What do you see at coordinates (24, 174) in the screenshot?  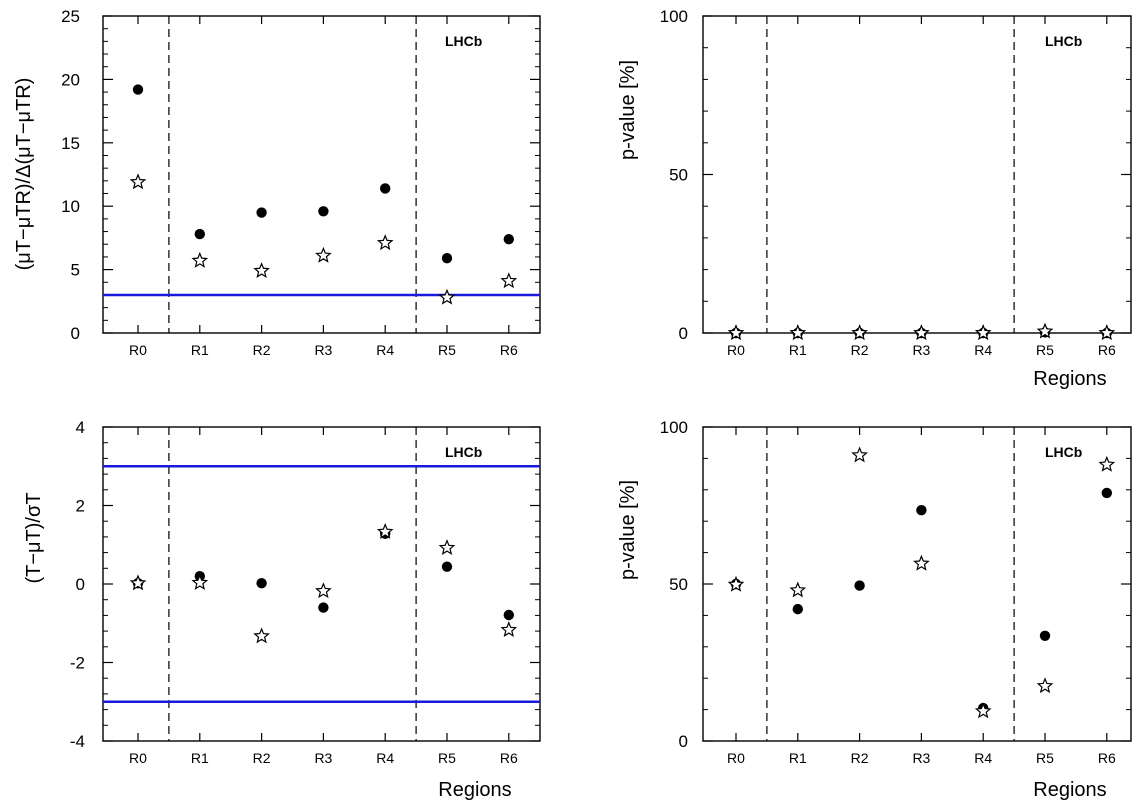 I see `y-axis-label: (μT−μTR)/Δ(μT−μTR)` at bounding box center [24, 174].